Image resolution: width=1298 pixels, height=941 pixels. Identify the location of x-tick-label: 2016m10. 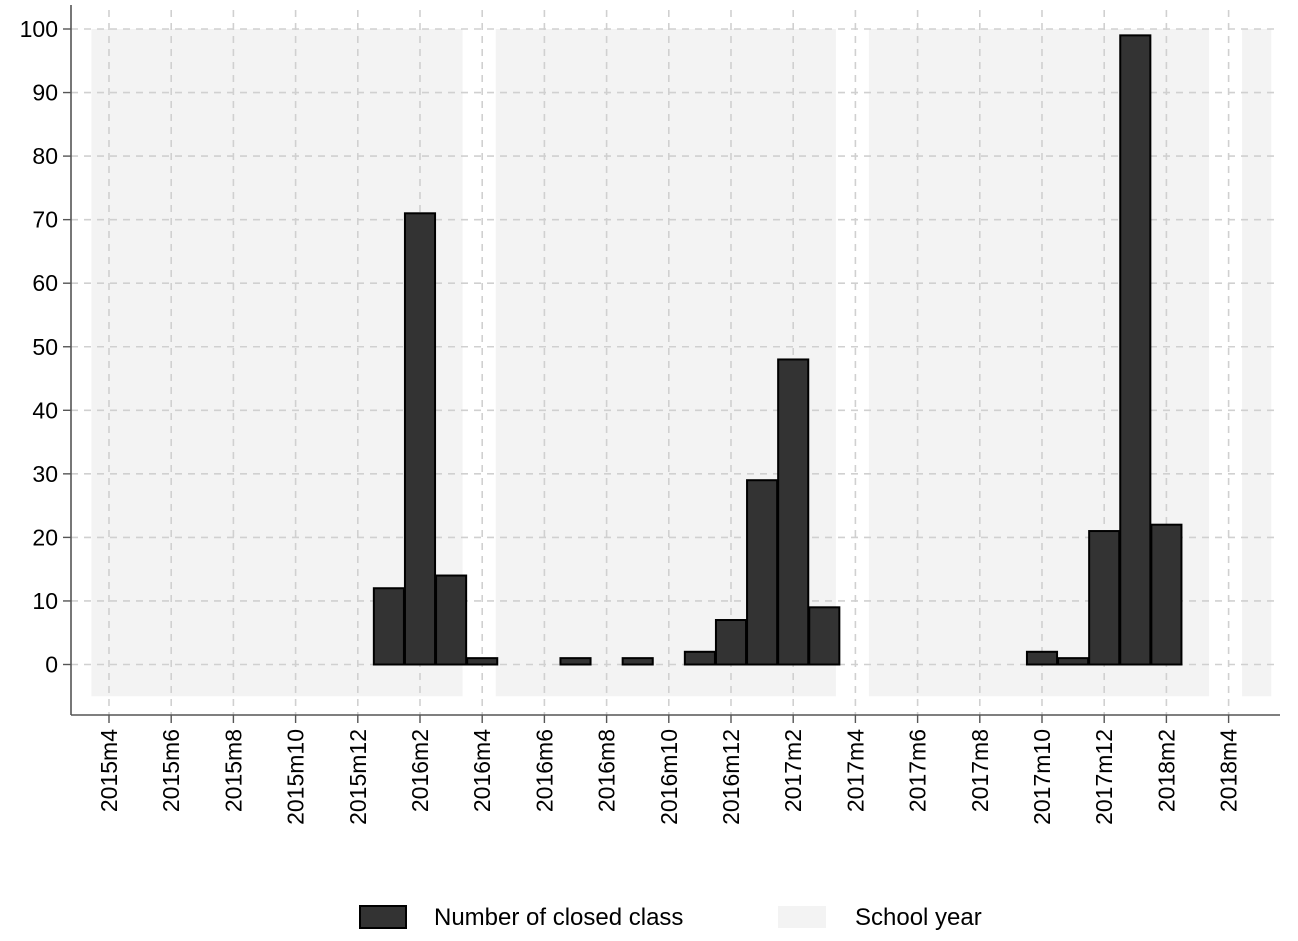
(669, 777).